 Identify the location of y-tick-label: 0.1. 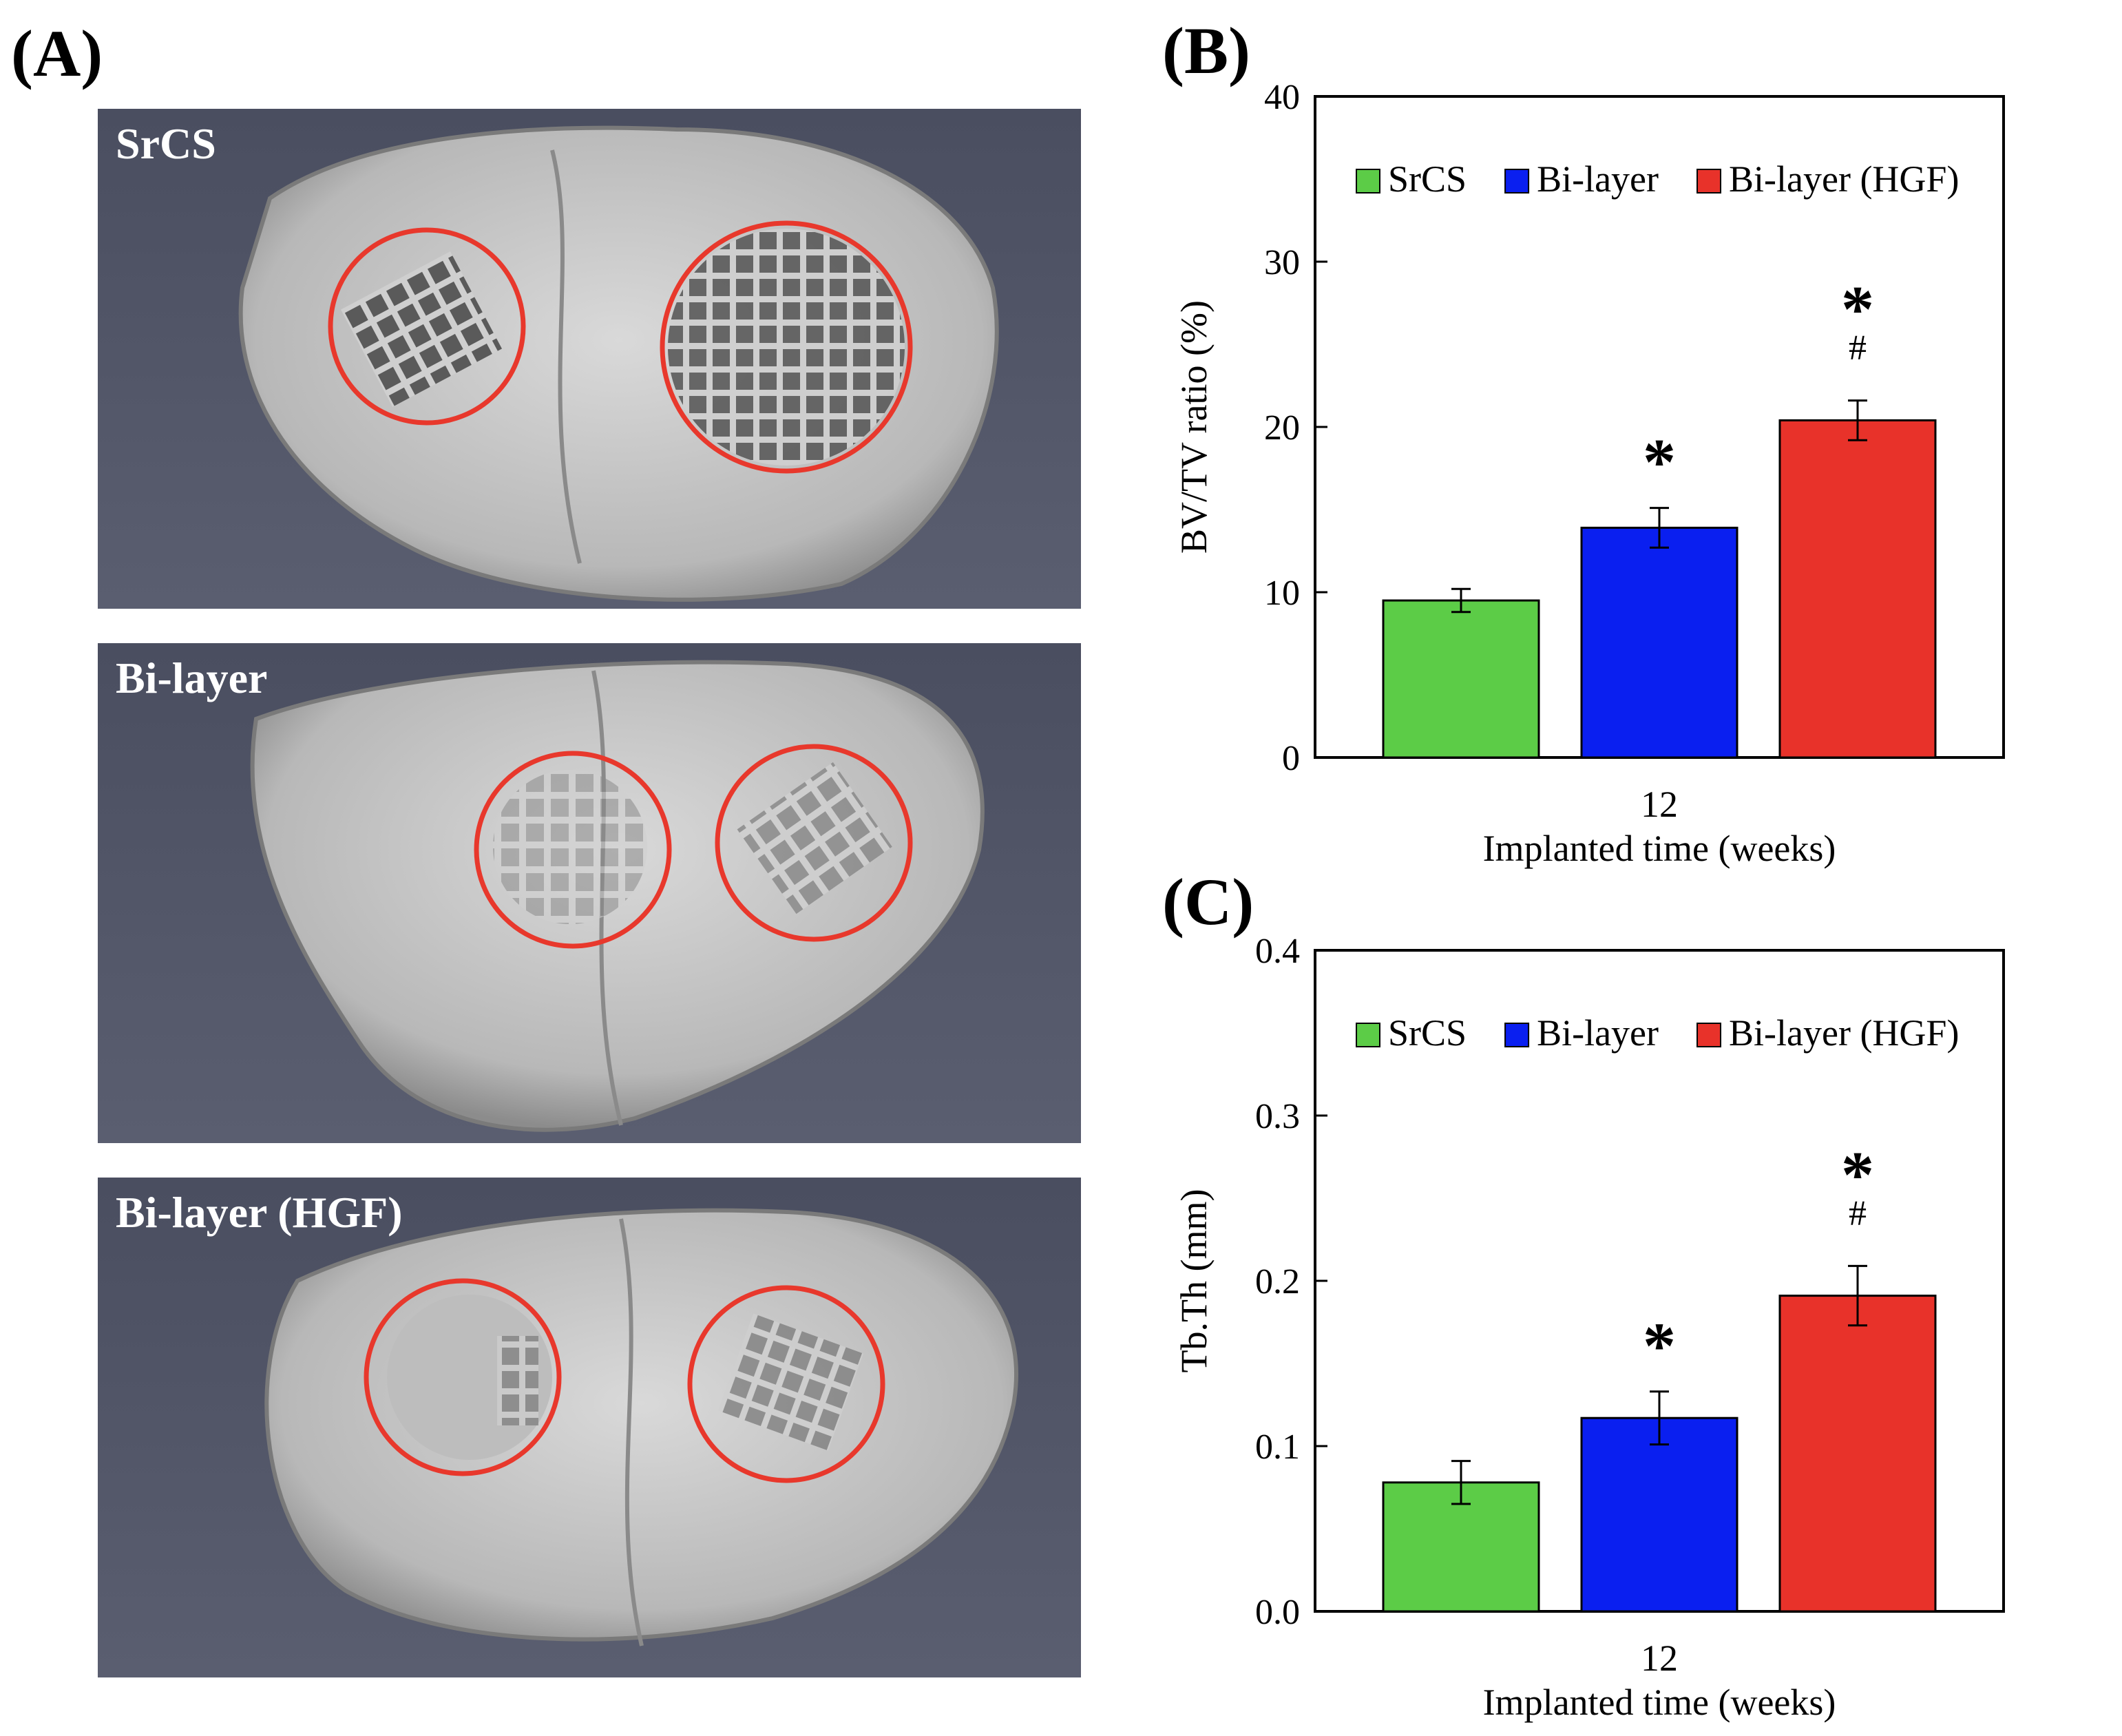
(1277, 1447).